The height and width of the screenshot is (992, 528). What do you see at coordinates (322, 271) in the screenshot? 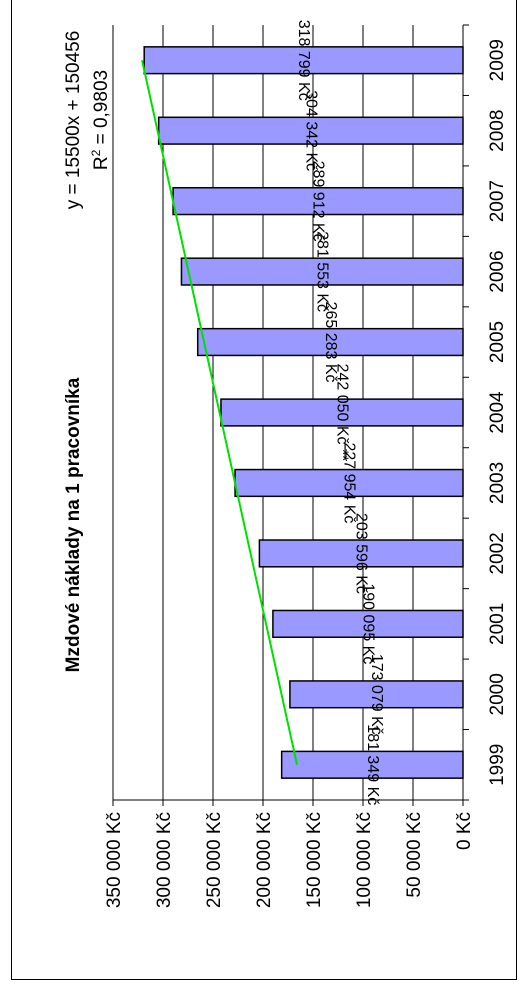
I see `bar-data-label: 281 553 Kč` at bounding box center [322, 271].